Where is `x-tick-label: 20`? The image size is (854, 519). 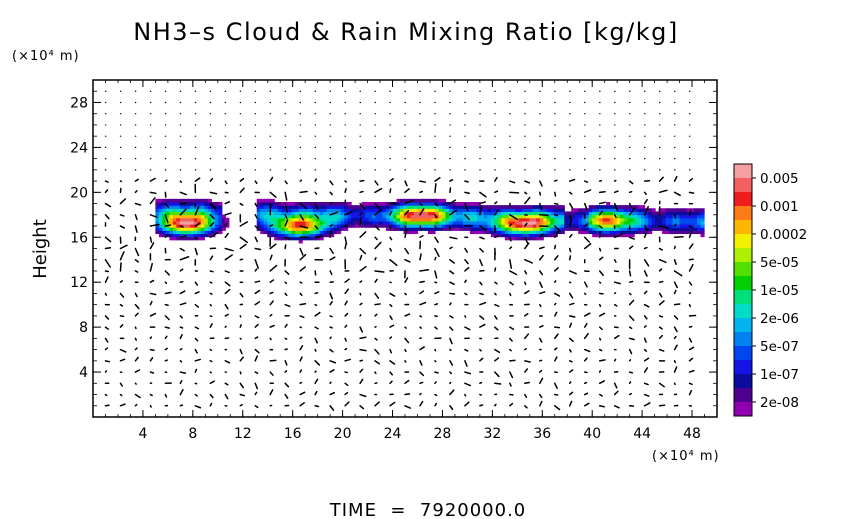 x-tick-label: 20 is located at coordinates (343, 434).